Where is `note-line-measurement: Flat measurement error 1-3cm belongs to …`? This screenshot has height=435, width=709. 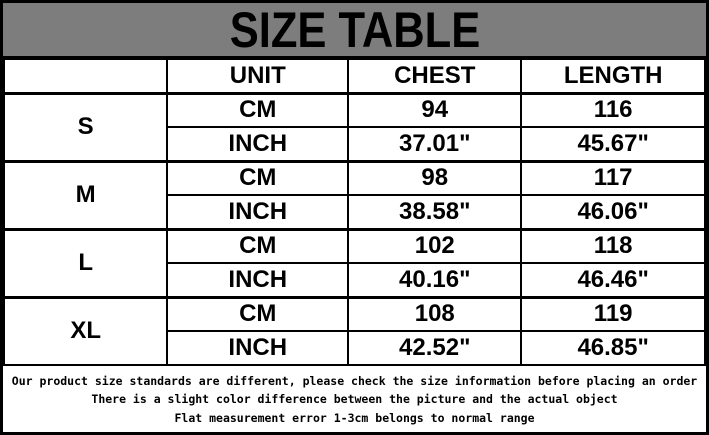 note-line-measurement: Flat measurement error 1-3cm belongs to … is located at coordinates (354, 417).